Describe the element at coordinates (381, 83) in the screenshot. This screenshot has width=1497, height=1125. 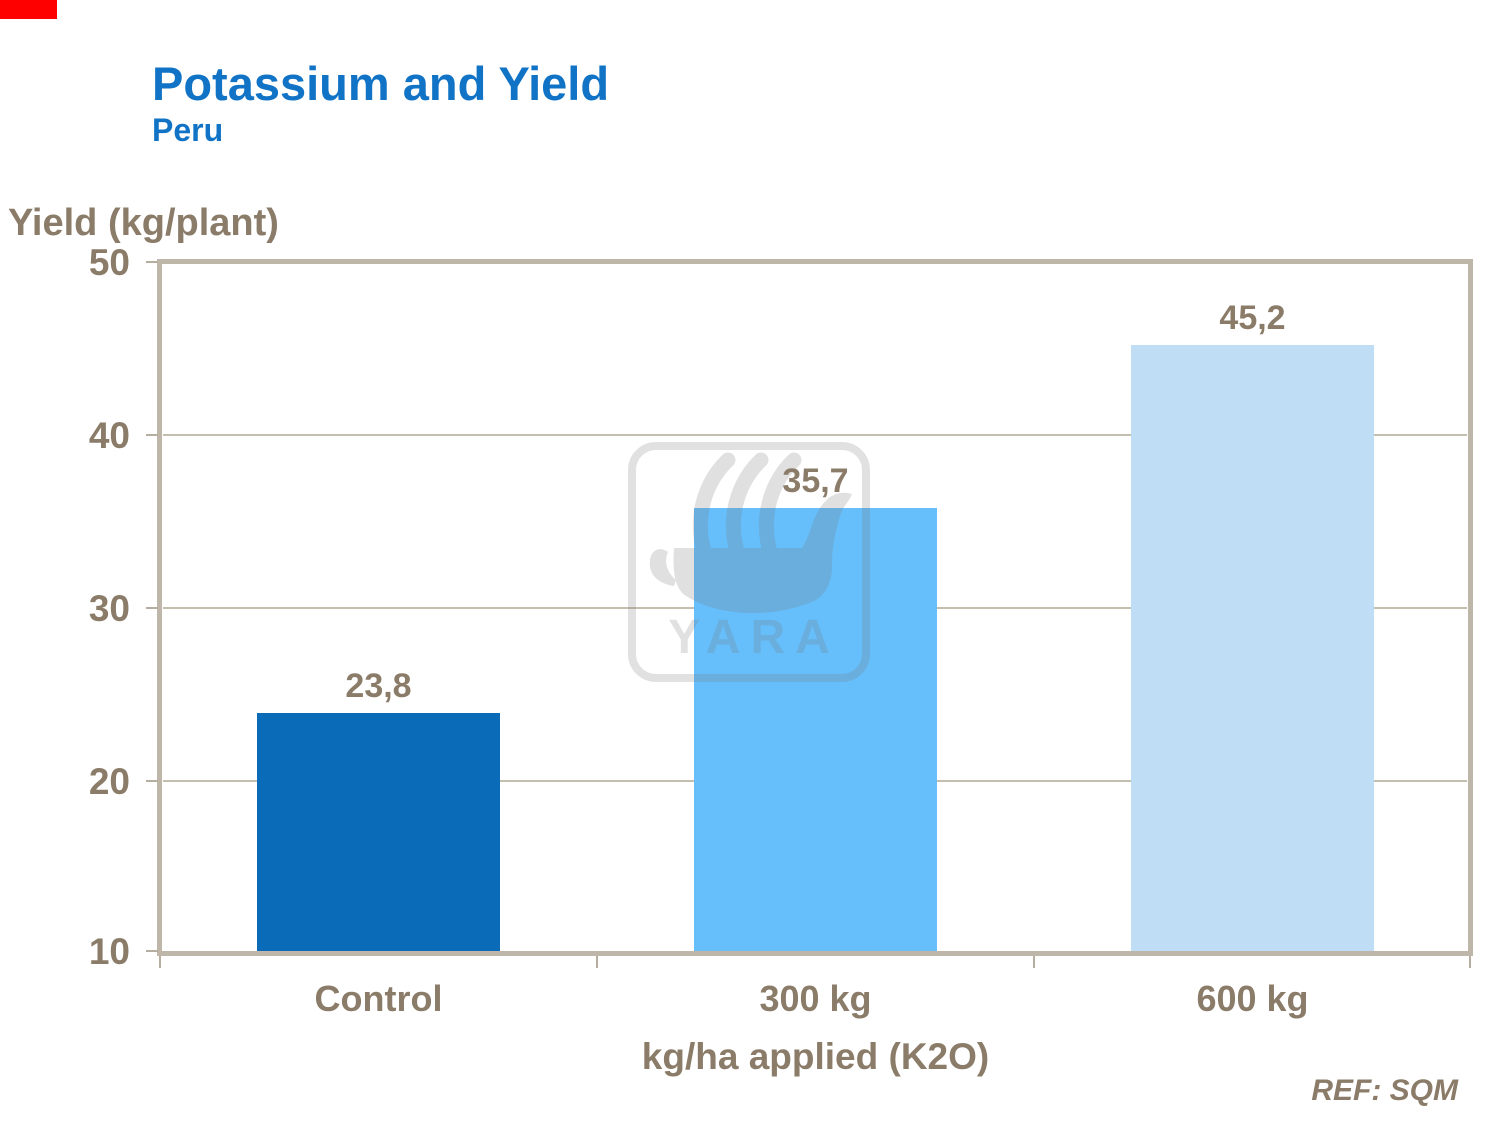
I see `chart-title: Potassium and Yield` at that location.